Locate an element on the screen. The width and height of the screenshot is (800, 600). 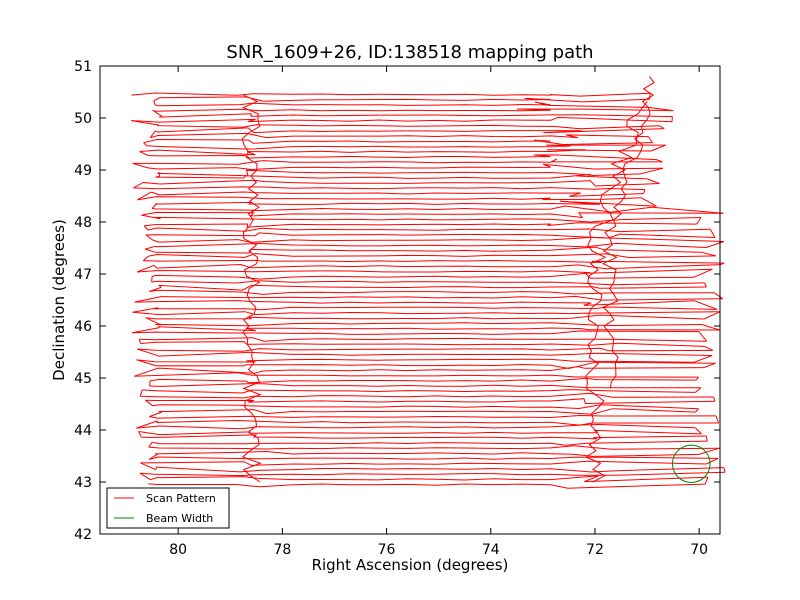
x-tick-label: 72 is located at coordinates (595, 550).